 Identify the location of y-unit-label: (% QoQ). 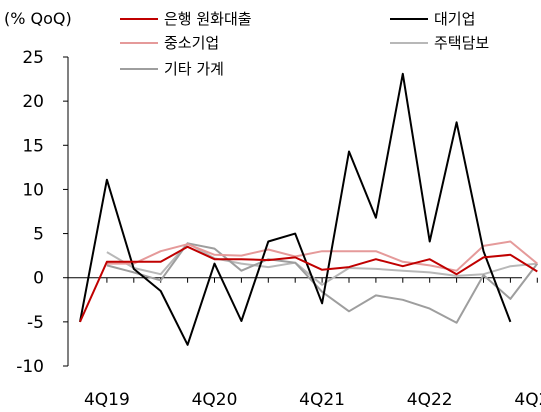
(38, 18).